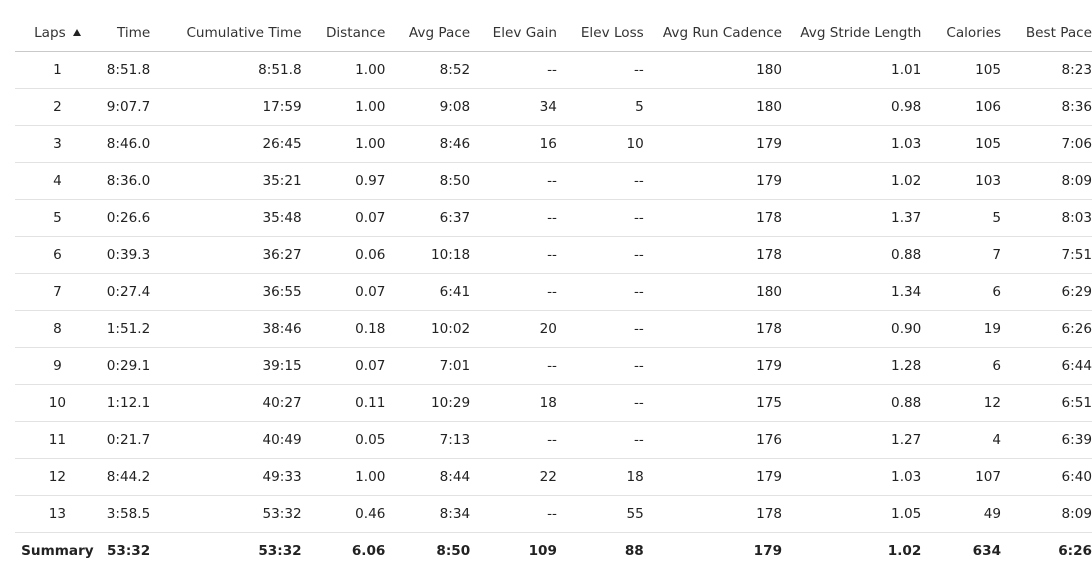  I want to click on table-cell: 7, so click(57, 292).